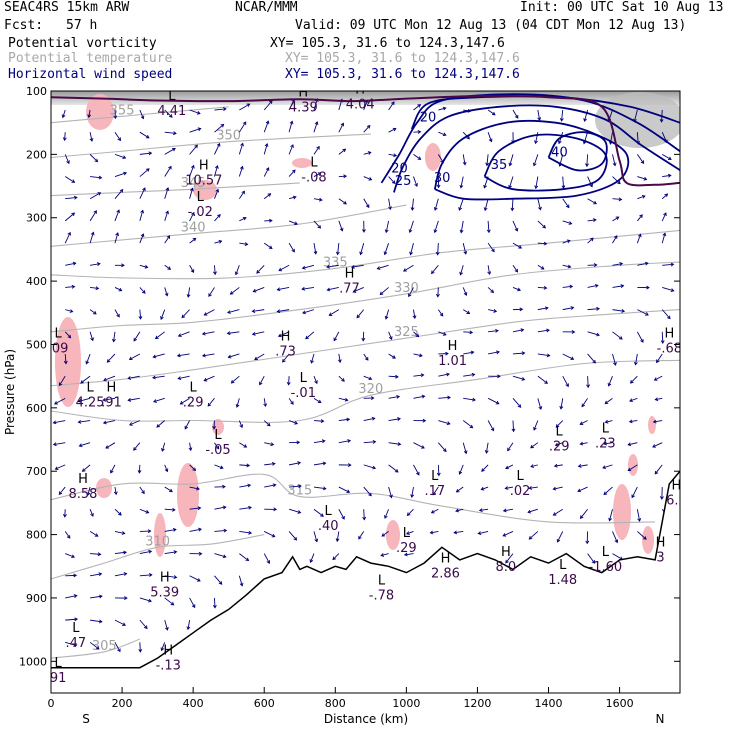  I want to click on x-tick-label: 1000, so click(406, 703).